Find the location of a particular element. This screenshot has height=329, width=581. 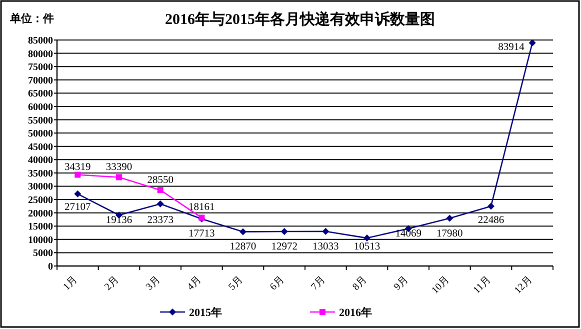

y-tick-label: 10000 is located at coordinates (40, 240).